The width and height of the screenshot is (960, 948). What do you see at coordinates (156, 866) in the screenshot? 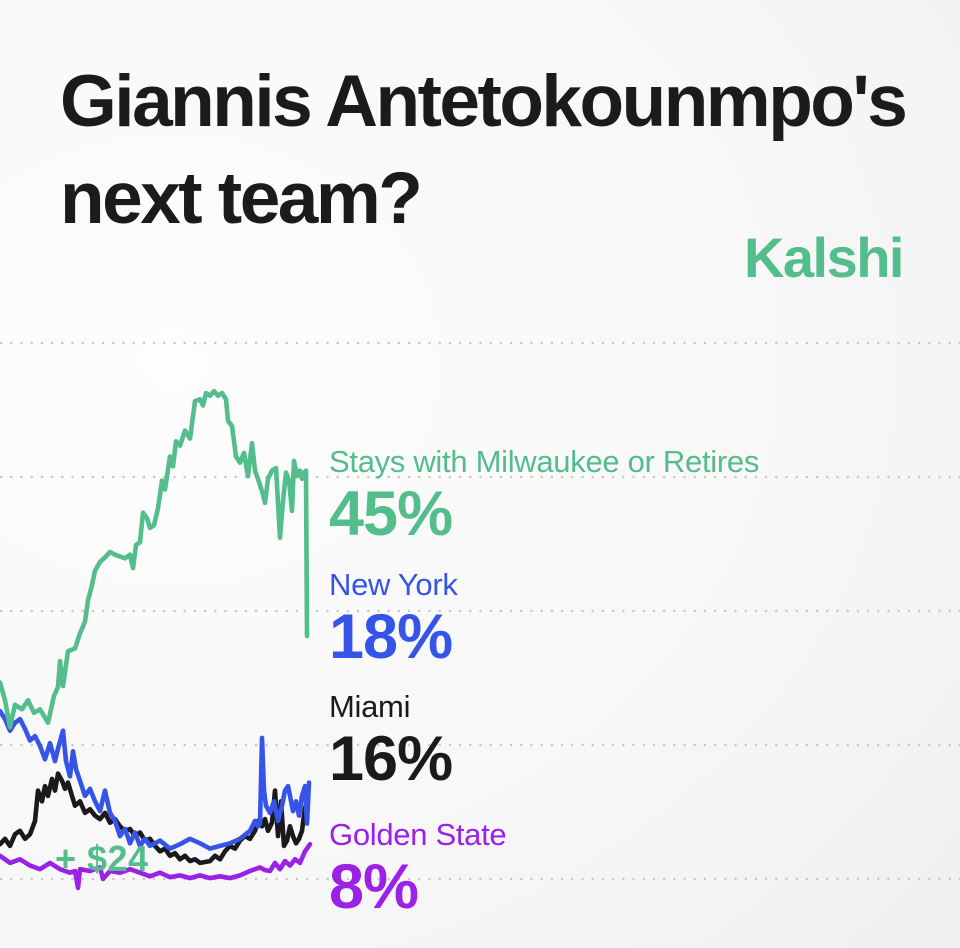
I see `series-line-golden-state` at bounding box center [156, 866].